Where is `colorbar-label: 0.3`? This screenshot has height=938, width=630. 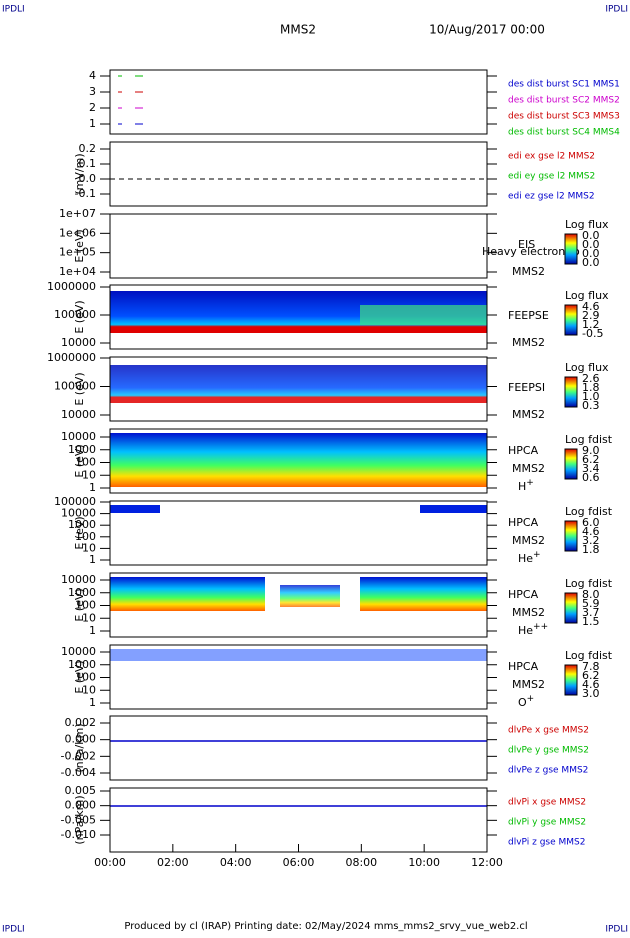 colorbar-label: 0.3 is located at coordinates (591, 405).